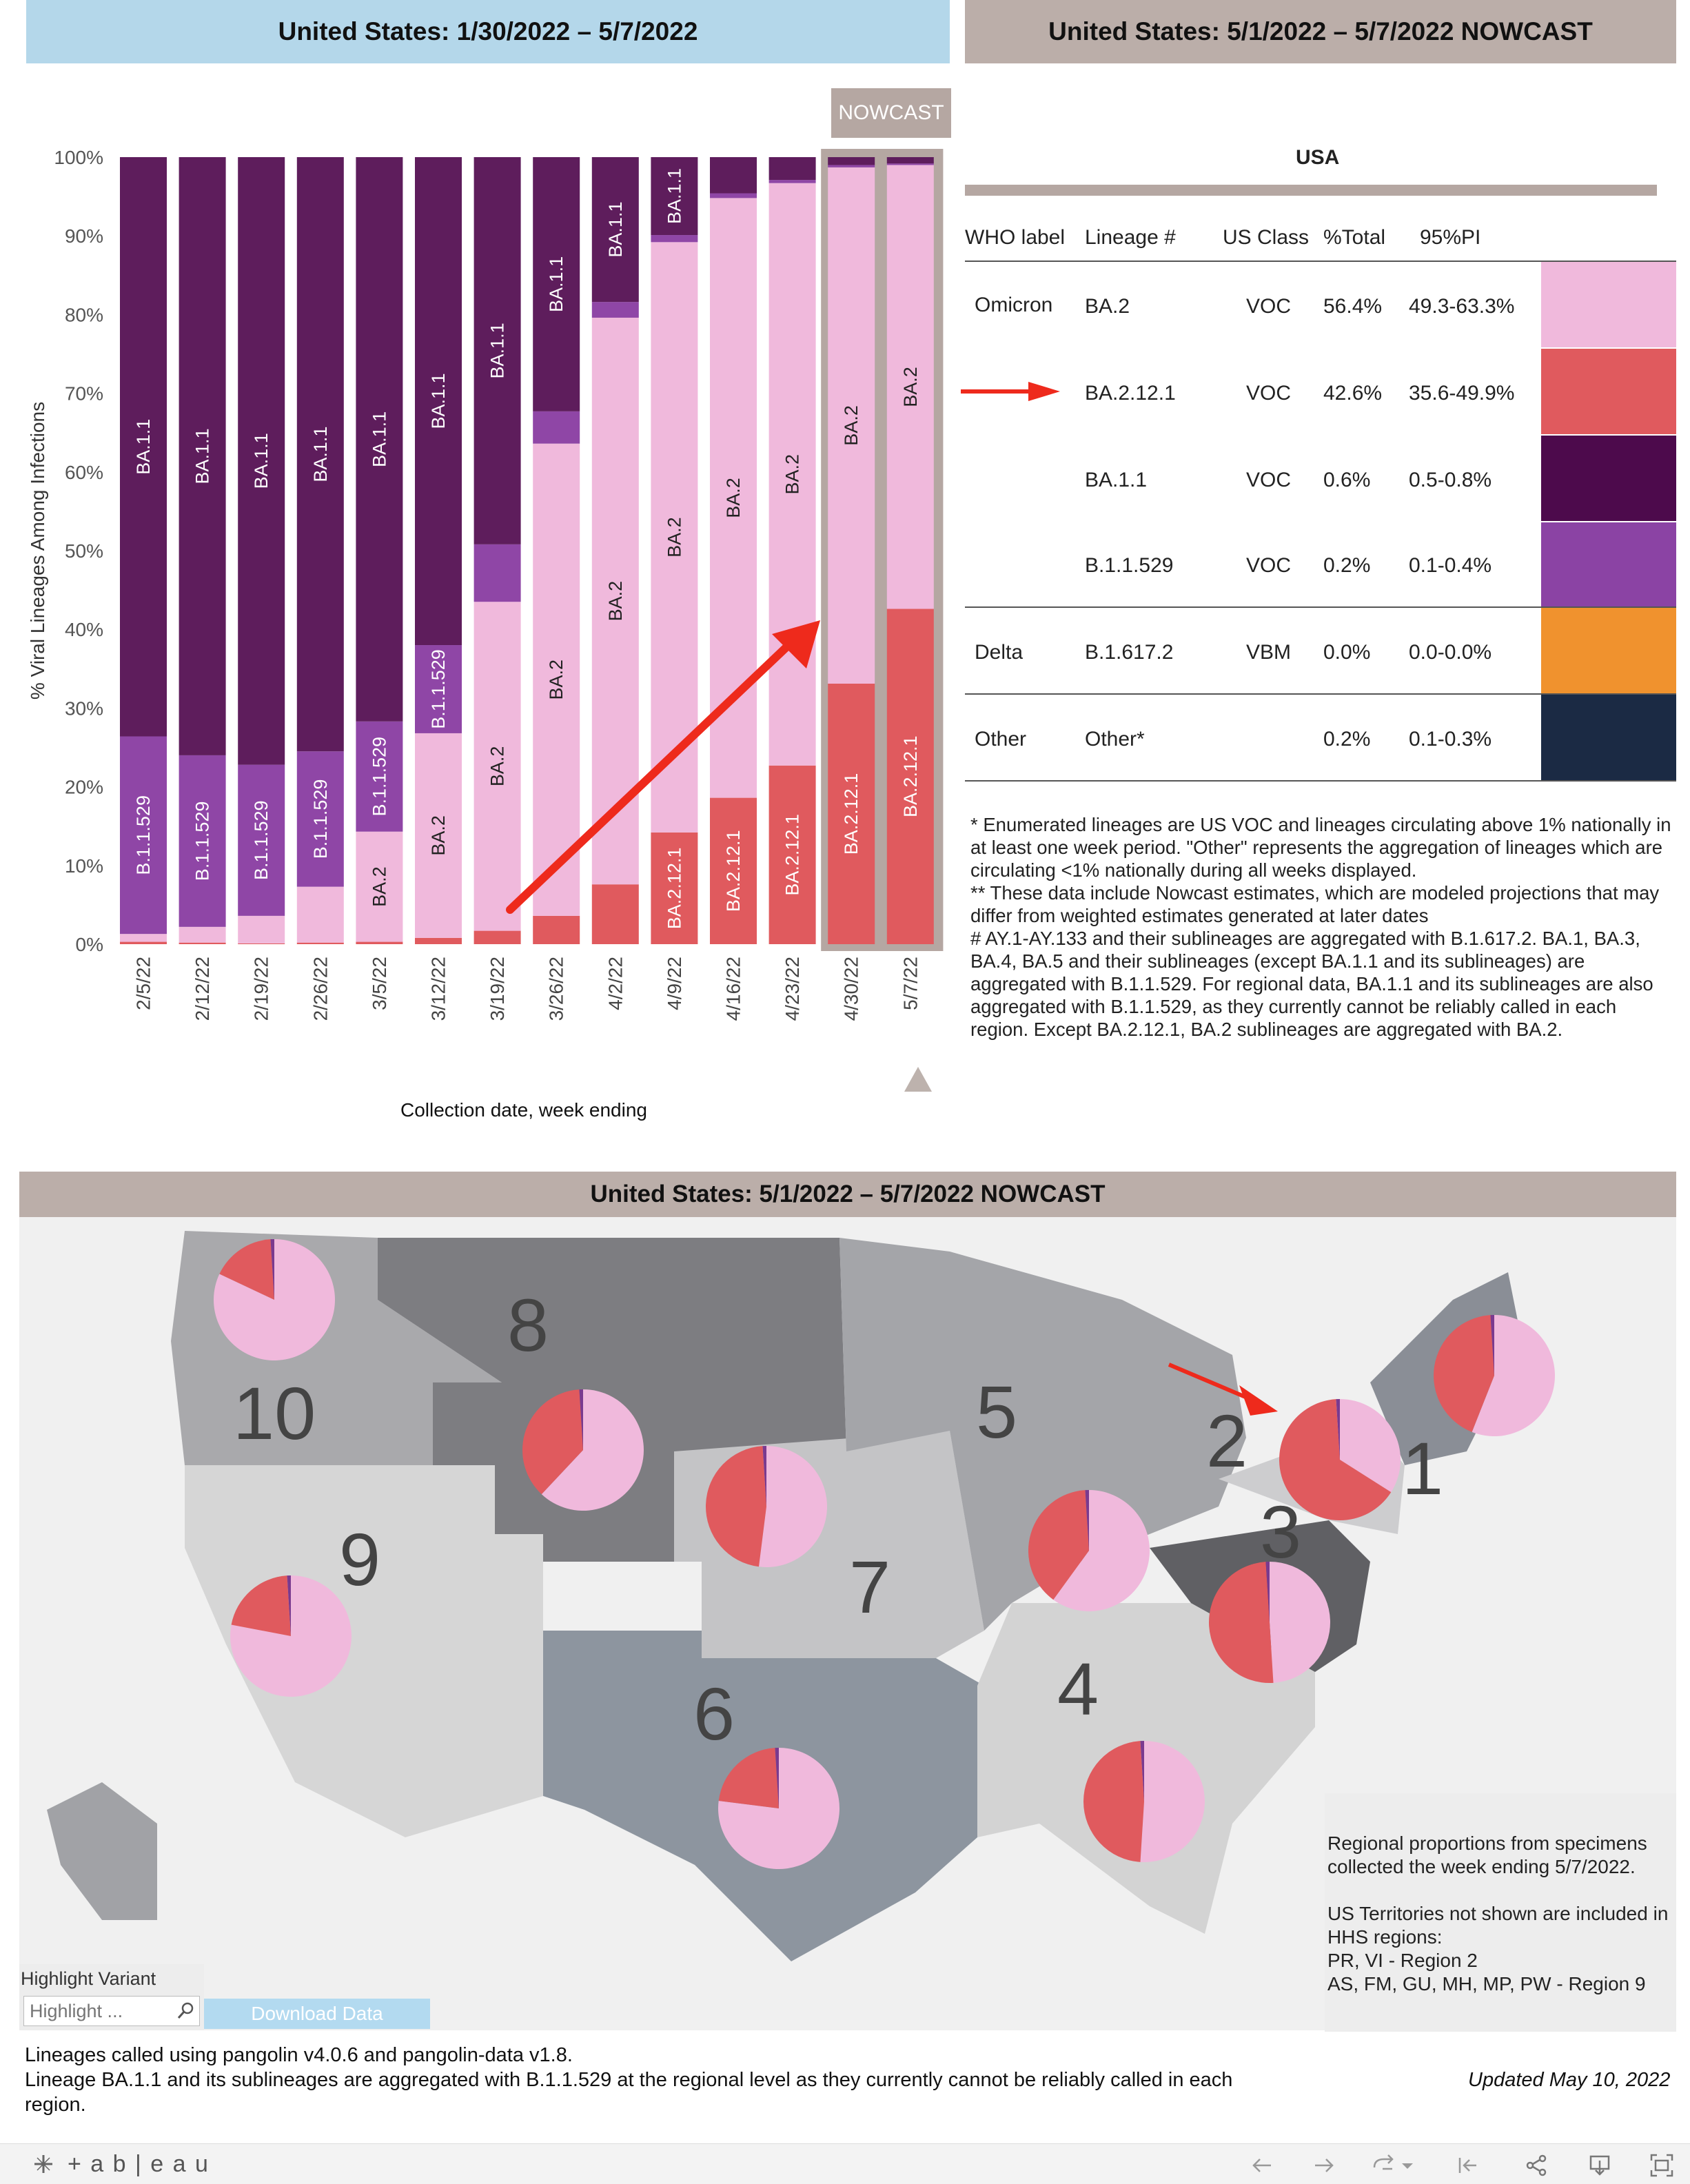 The height and width of the screenshot is (2184, 1690). Describe the element at coordinates (1262, 2165) in the screenshot. I see `undo-icon` at that location.